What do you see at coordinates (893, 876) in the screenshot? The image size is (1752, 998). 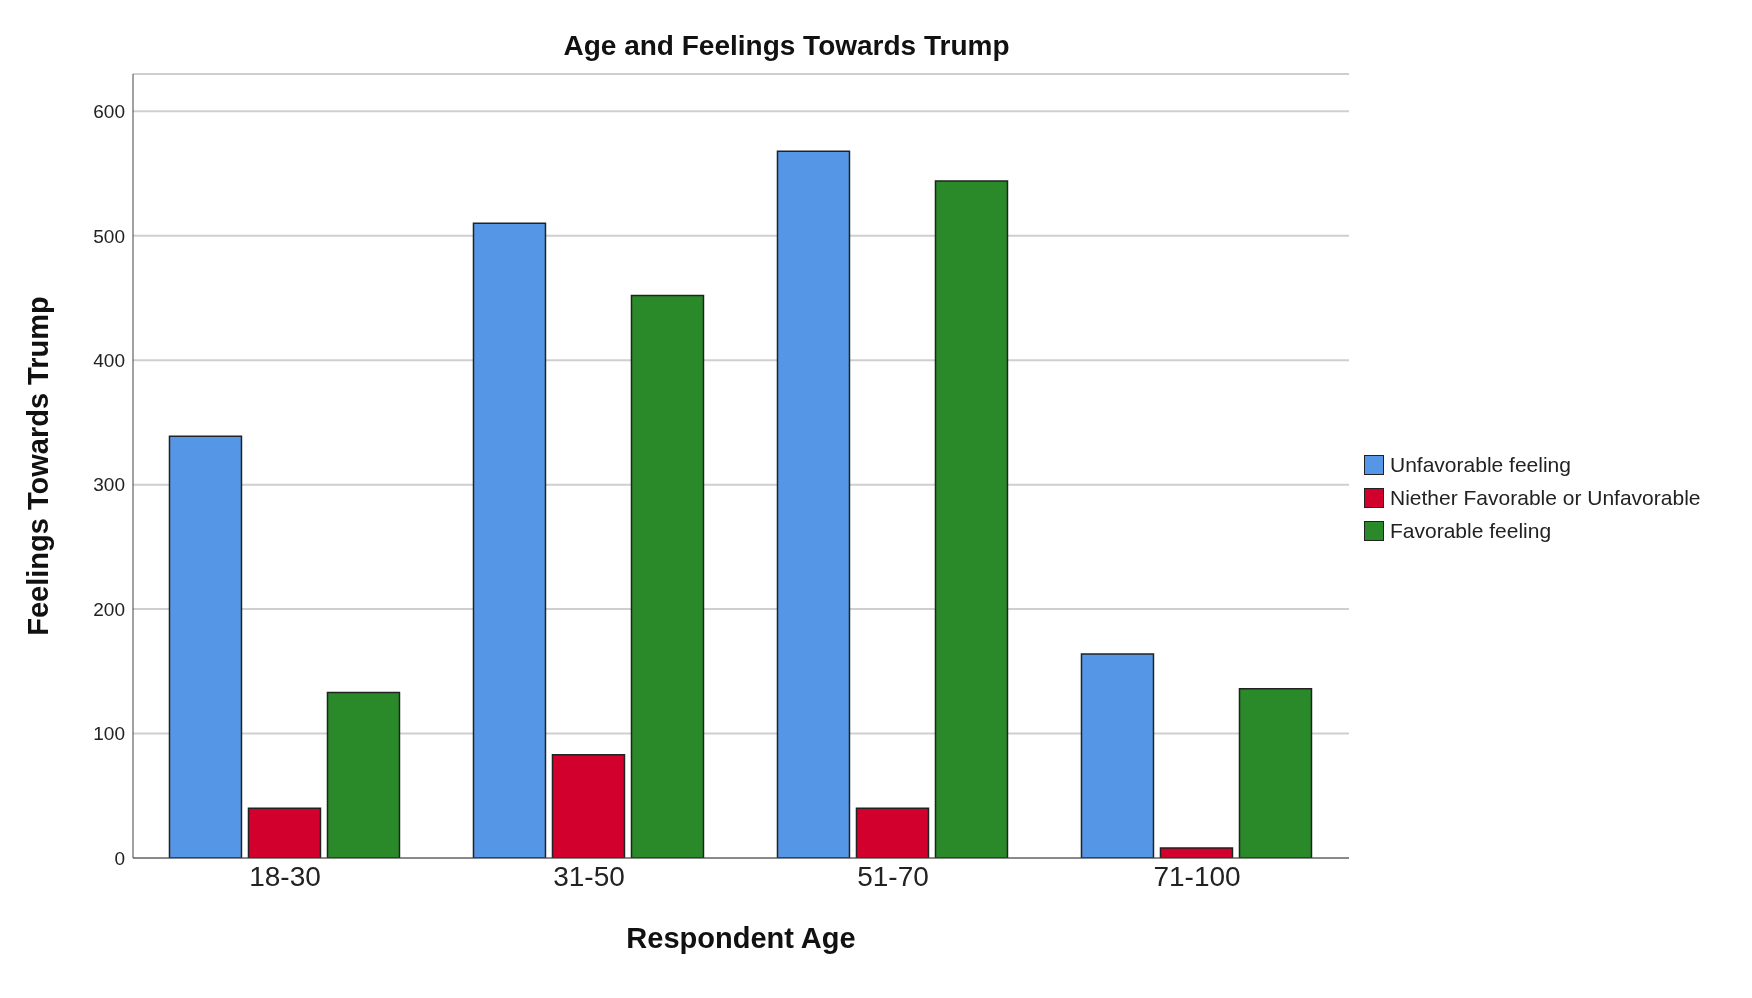 I see `x-tick-label: 51-70` at bounding box center [893, 876].